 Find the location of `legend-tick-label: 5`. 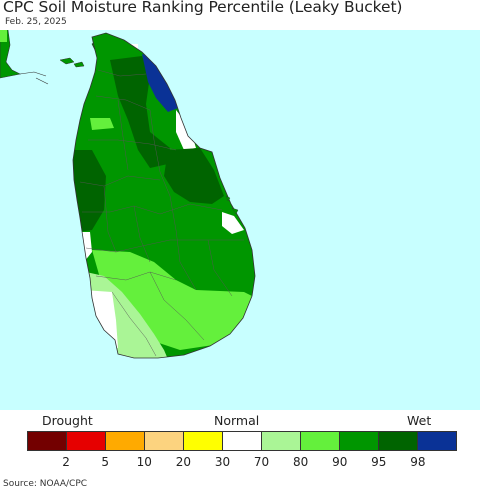

legend-tick-label: 5 is located at coordinates (105, 462).